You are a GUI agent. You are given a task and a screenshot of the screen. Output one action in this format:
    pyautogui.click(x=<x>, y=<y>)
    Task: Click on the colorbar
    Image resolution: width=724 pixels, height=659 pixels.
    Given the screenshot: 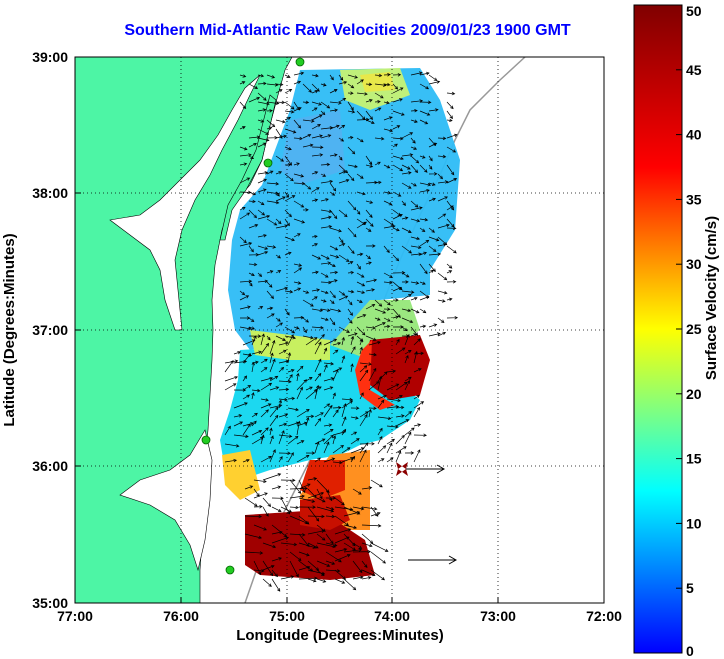 What is the action you would take?
    pyautogui.click(x=658, y=329)
    